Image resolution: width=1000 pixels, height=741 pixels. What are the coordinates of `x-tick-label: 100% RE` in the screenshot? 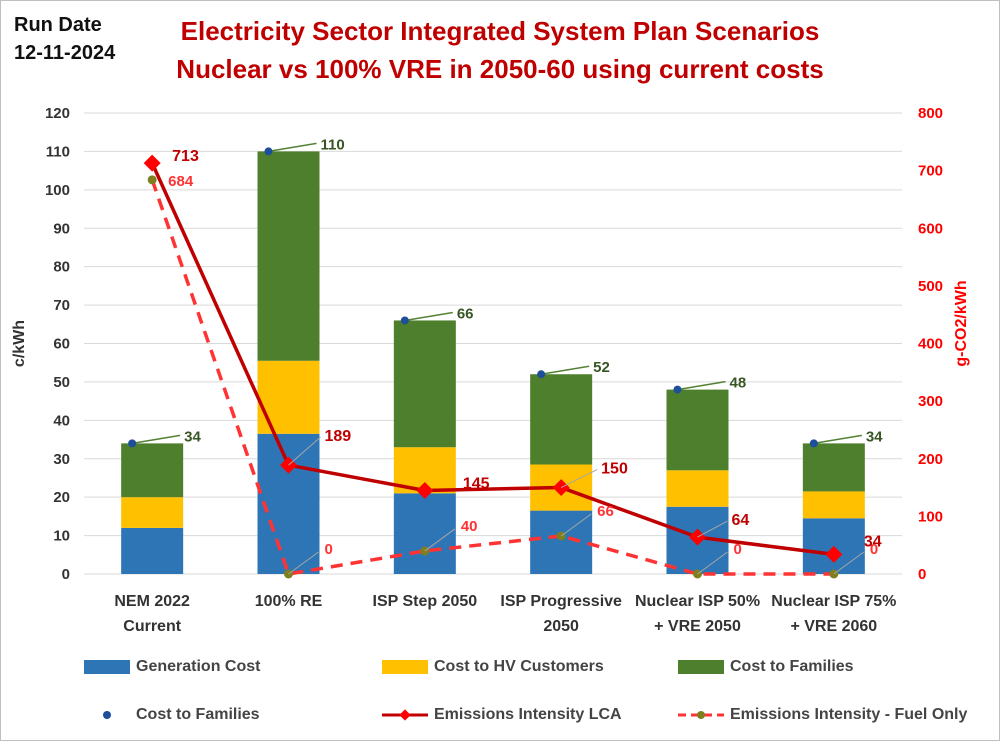 It's located at (289, 601).